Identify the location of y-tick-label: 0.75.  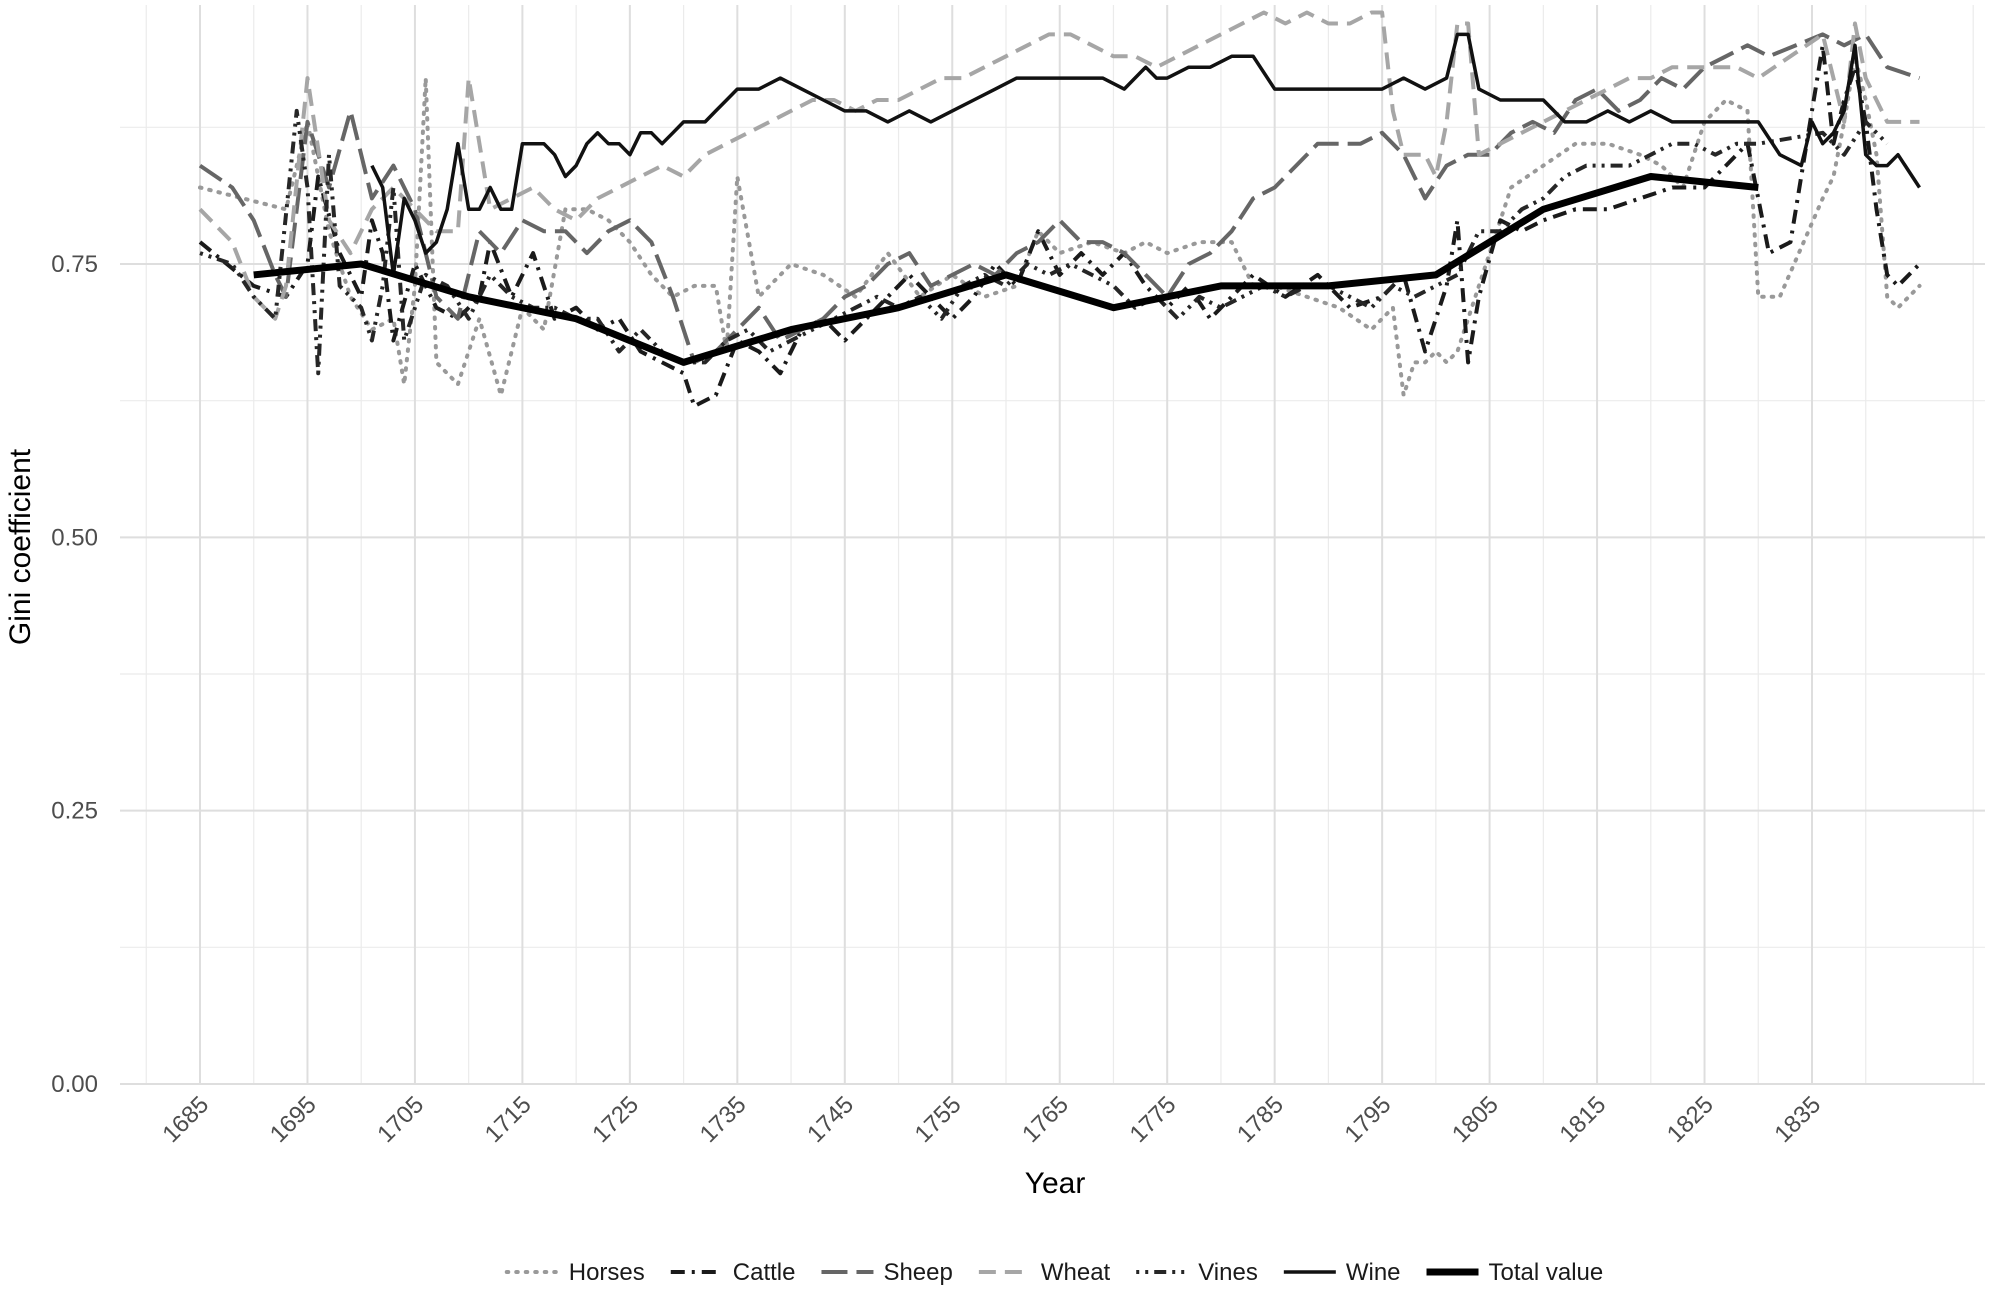
(74, 264).